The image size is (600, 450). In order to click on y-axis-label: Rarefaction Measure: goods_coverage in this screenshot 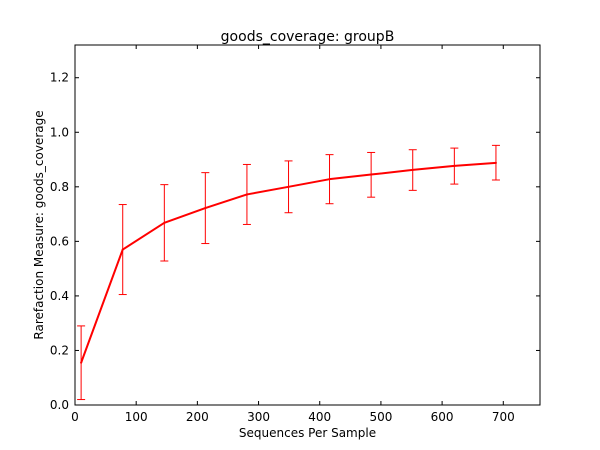, I will do `click(39, 224)`.